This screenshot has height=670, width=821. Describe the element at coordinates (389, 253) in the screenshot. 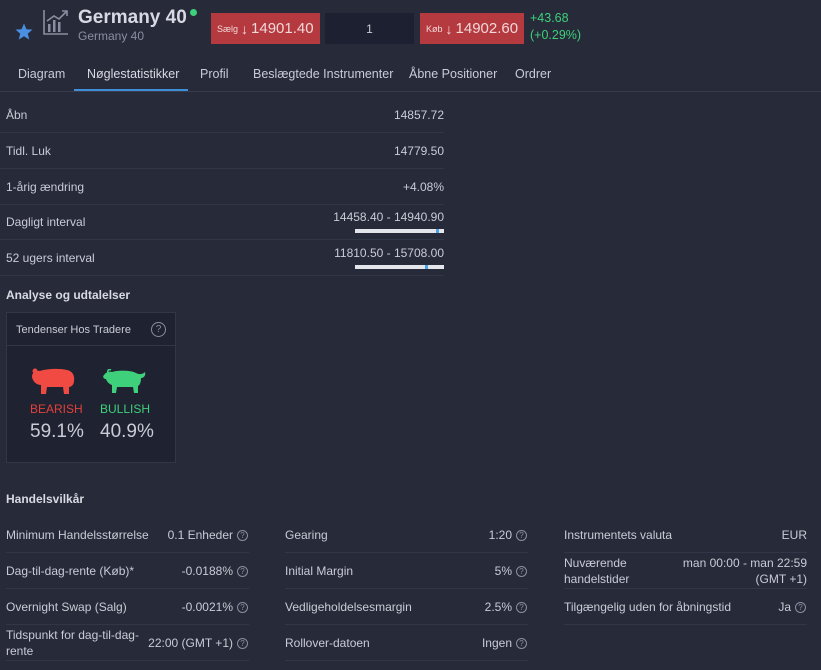

I see `stat-value: 11810.50 - 15708.00` at that location.